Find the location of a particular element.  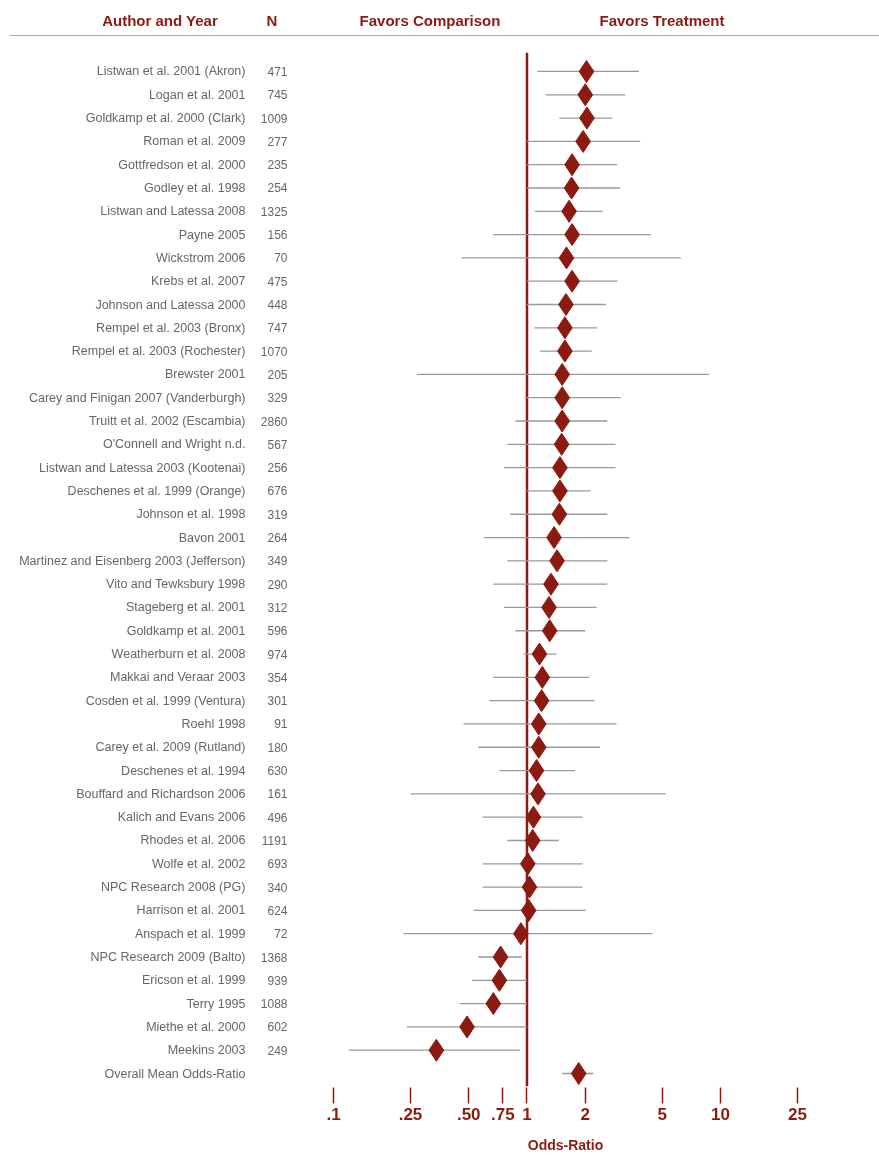

y2-tick-label: 329 is located at coordinates (277, 398).